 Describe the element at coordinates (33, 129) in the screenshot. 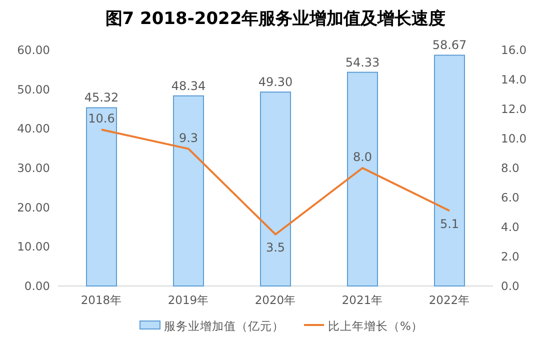

I see `y-tick-label: 40.00` at that location.